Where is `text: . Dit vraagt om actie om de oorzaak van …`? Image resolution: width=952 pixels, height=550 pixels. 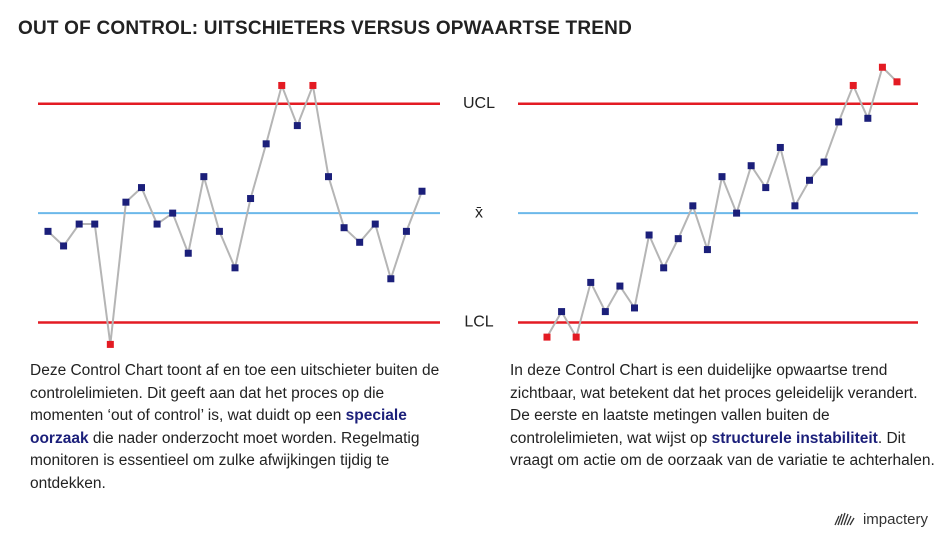 text: . Dit vraagt om actie om de oorzaak van … is located at coordinates (722, 449).